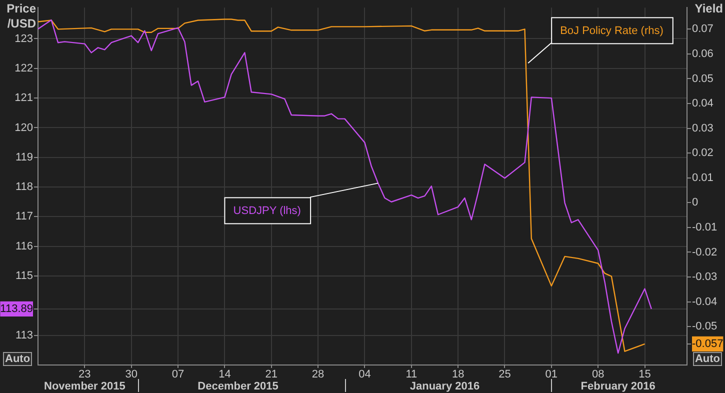 The height and width of the screenshot is (393, 725). What do you see at coordinates (85, 386) in the screenshot?
I see `x2-tick-label: November 2015` at bounding box center [85, 386].